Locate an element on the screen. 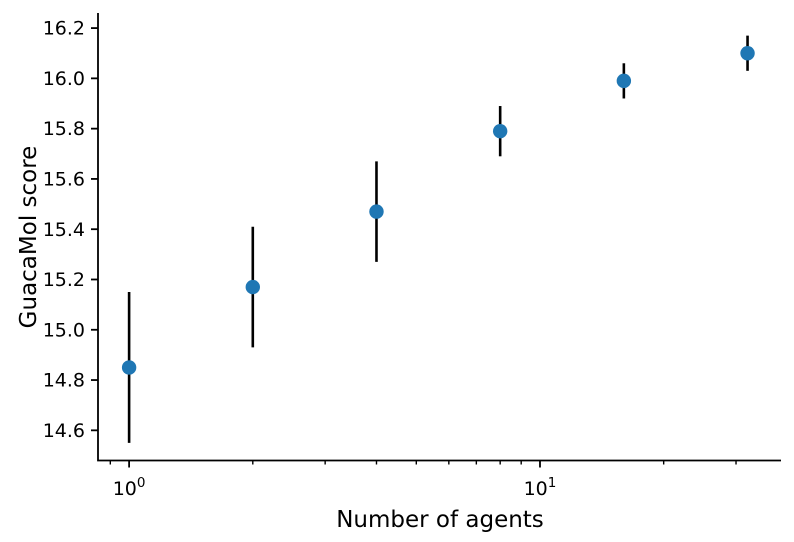  y-tick-label: 14.8 is located at coordinates (64, 381).